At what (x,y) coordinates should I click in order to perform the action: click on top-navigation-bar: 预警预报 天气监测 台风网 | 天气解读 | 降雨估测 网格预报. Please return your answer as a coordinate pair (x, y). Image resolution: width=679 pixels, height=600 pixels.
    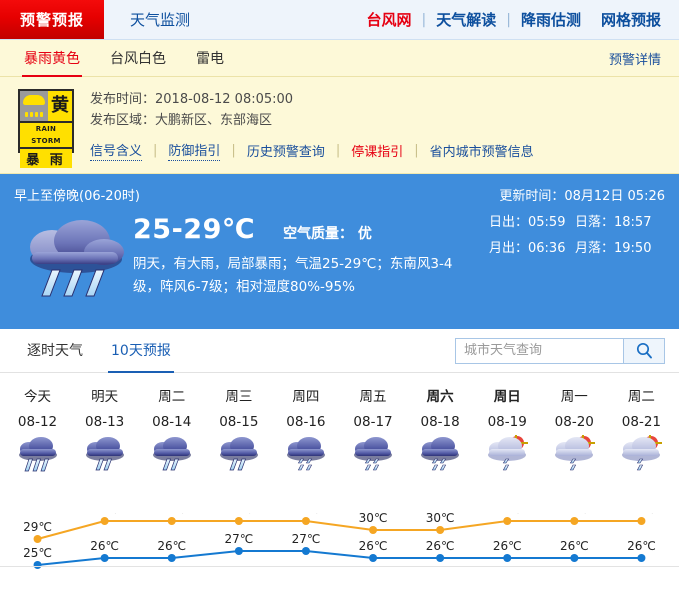
    Looking at the image, I should click on (339, 20).